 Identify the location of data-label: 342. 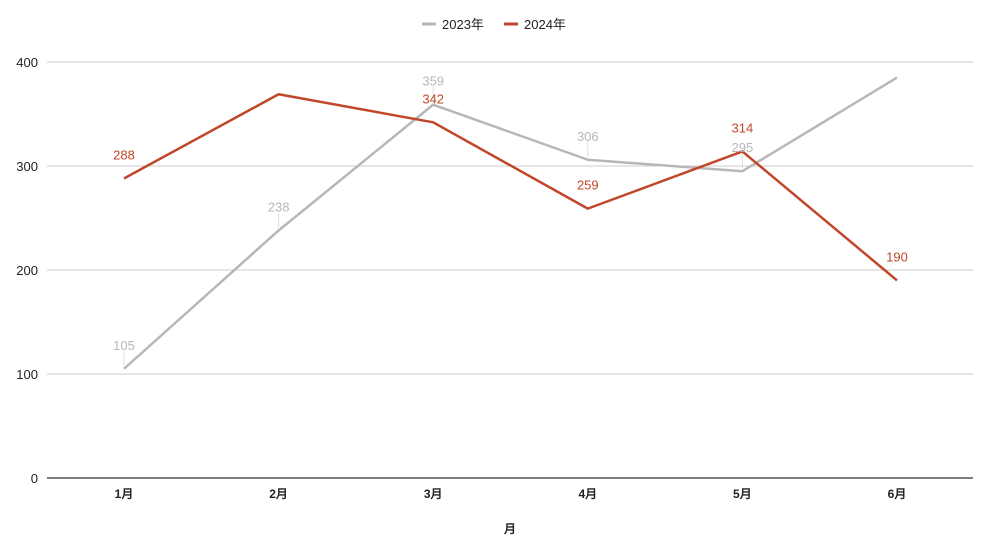
(433, 98).